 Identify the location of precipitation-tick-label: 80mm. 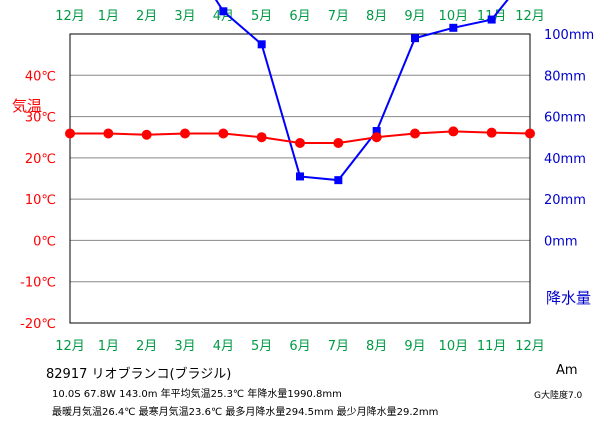
(565, 76).